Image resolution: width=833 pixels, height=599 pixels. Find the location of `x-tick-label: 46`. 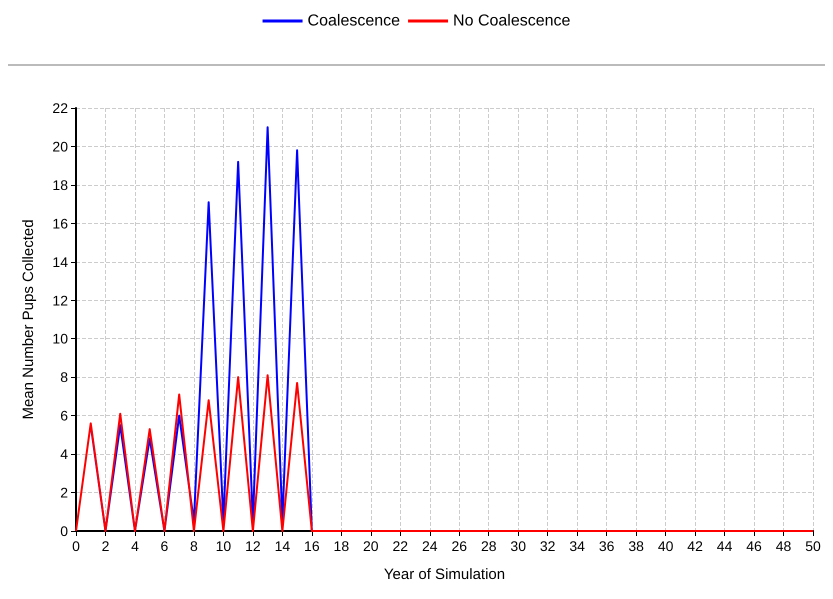

x-tick-label: 46 is located at coordinates (754, 546).